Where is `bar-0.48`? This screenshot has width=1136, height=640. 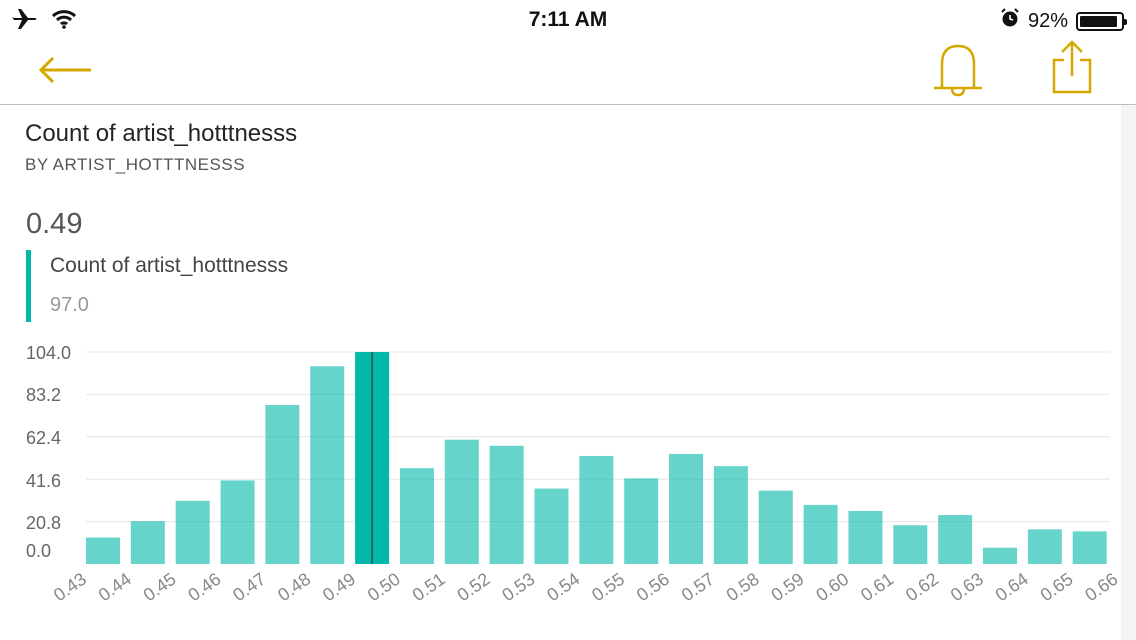
bar-0.48 is located at coordinates (327, 465).